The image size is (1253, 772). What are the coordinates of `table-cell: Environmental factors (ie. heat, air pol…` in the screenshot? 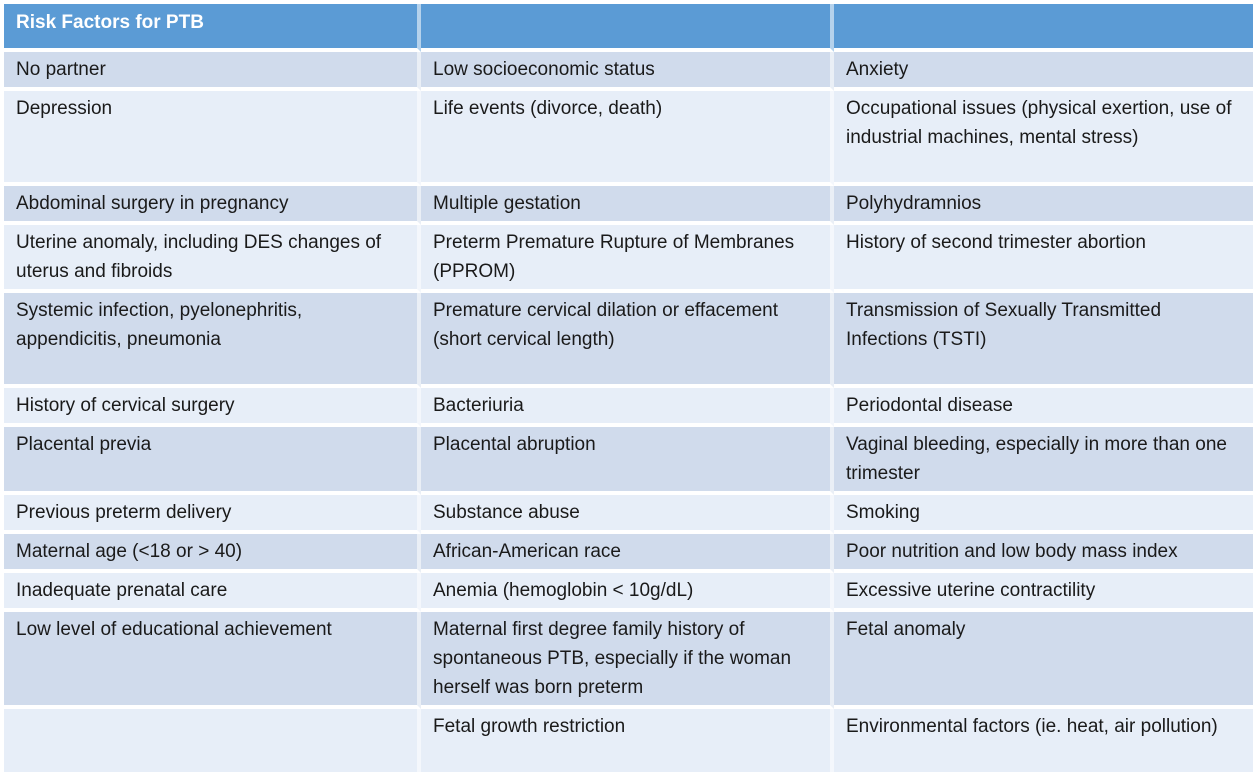 It's located at (1043, 740).